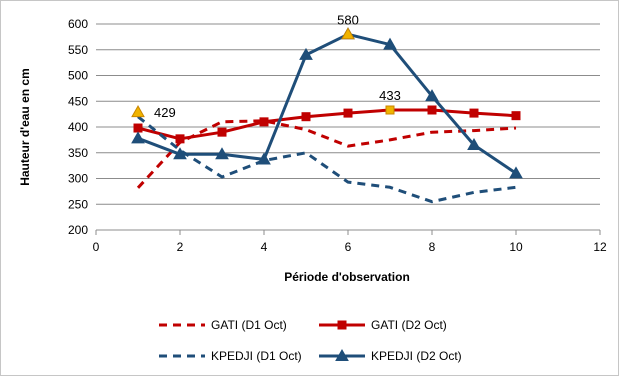 The width and height of the screenshot is (619, 377). What do you see at coordinates (78, 101) in the screenshot?
I see `y-tick-label: 450` at bounding box center [78, 101].